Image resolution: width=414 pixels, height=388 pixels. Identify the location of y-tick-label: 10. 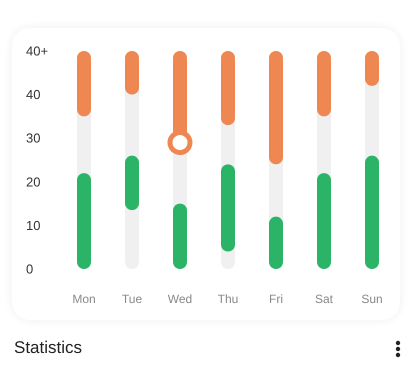
(33, 225).